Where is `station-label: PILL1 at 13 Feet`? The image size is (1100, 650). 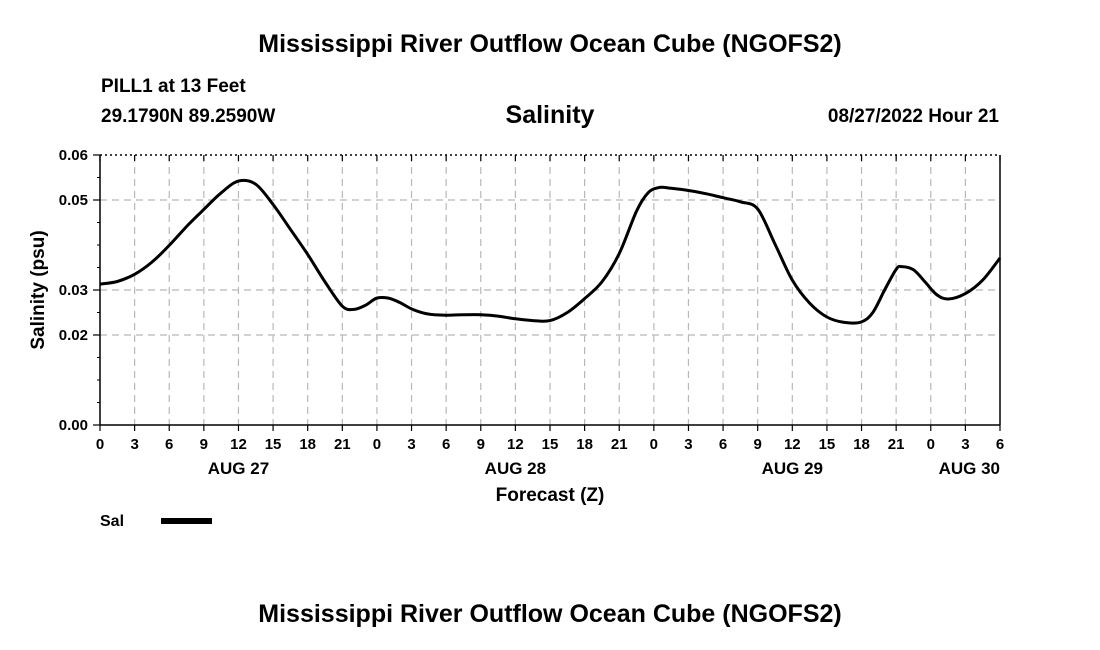 station-label: PILL1 at 13 Feet is located at coordinates (173, 86).